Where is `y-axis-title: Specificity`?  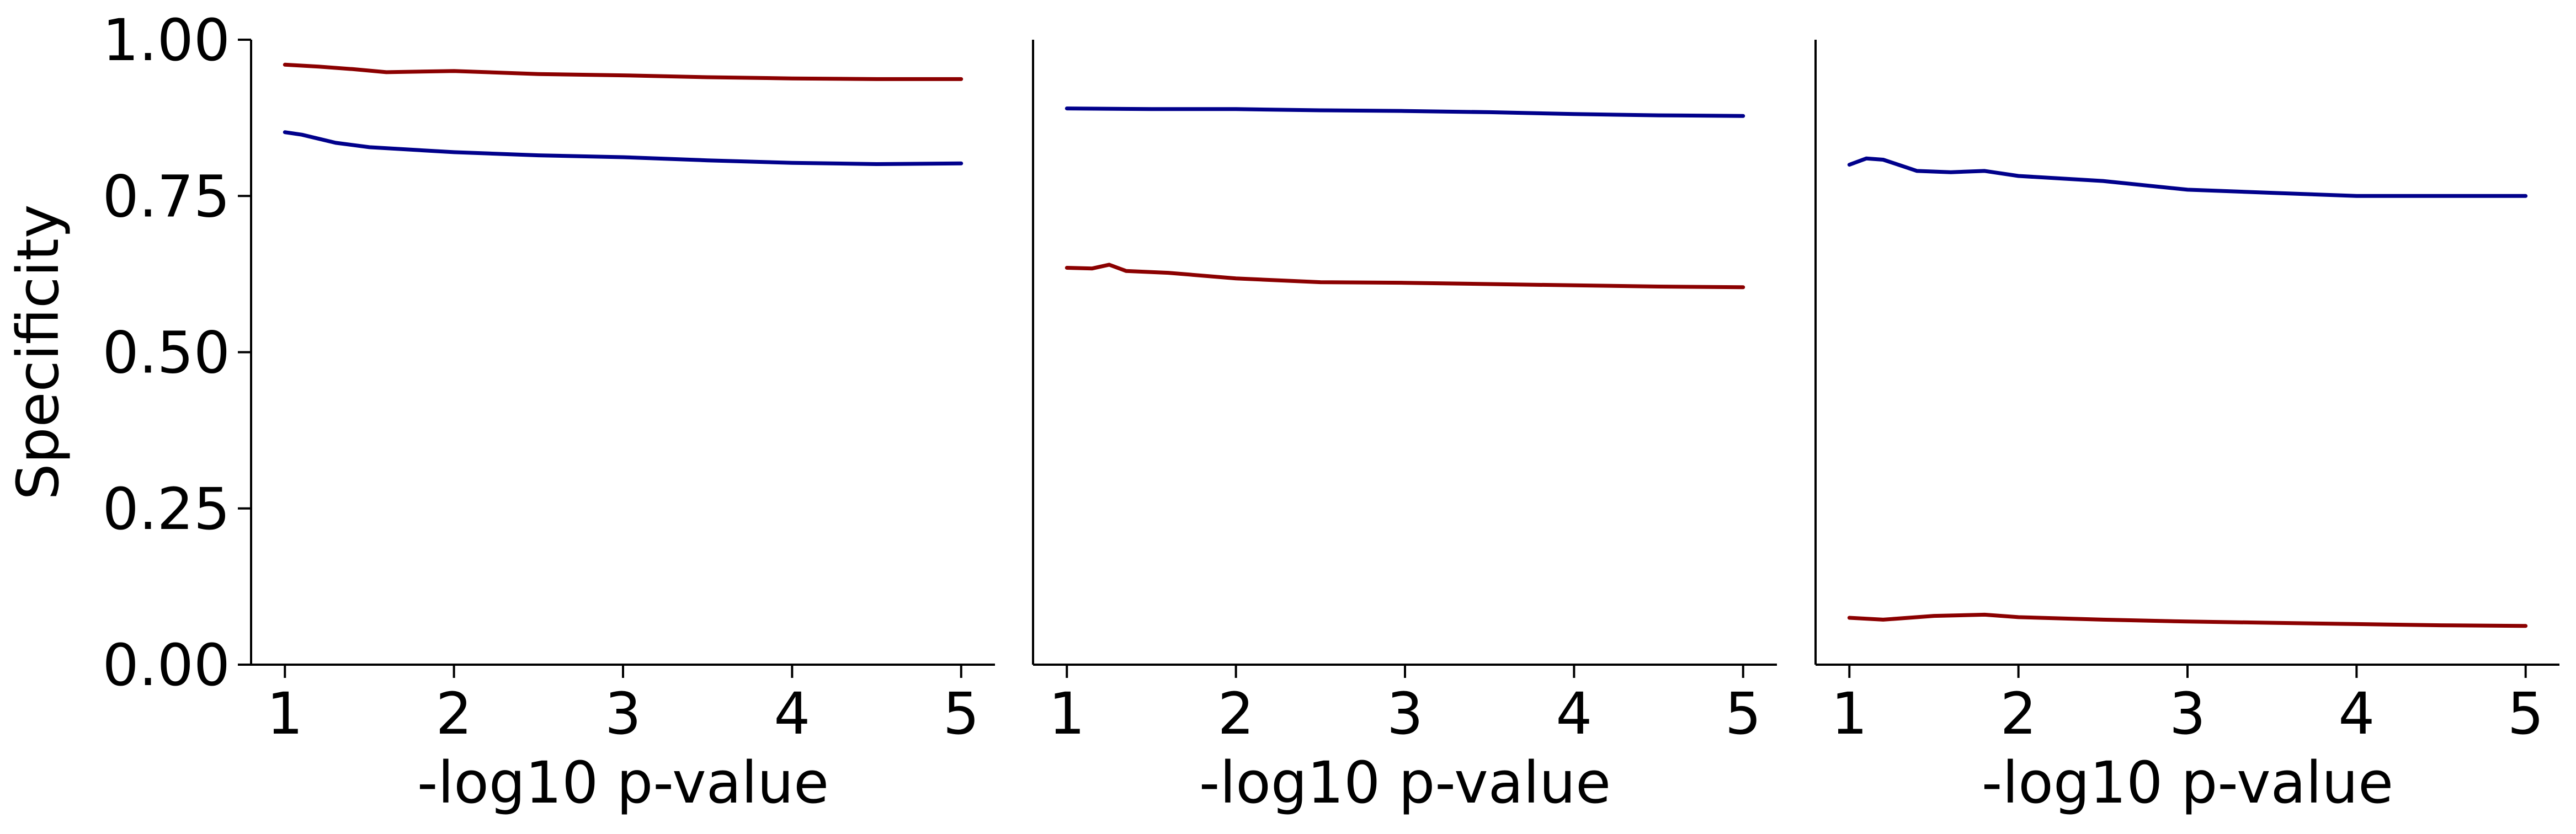 y-axis-title: Specificity is located at coordinates (38, 353).